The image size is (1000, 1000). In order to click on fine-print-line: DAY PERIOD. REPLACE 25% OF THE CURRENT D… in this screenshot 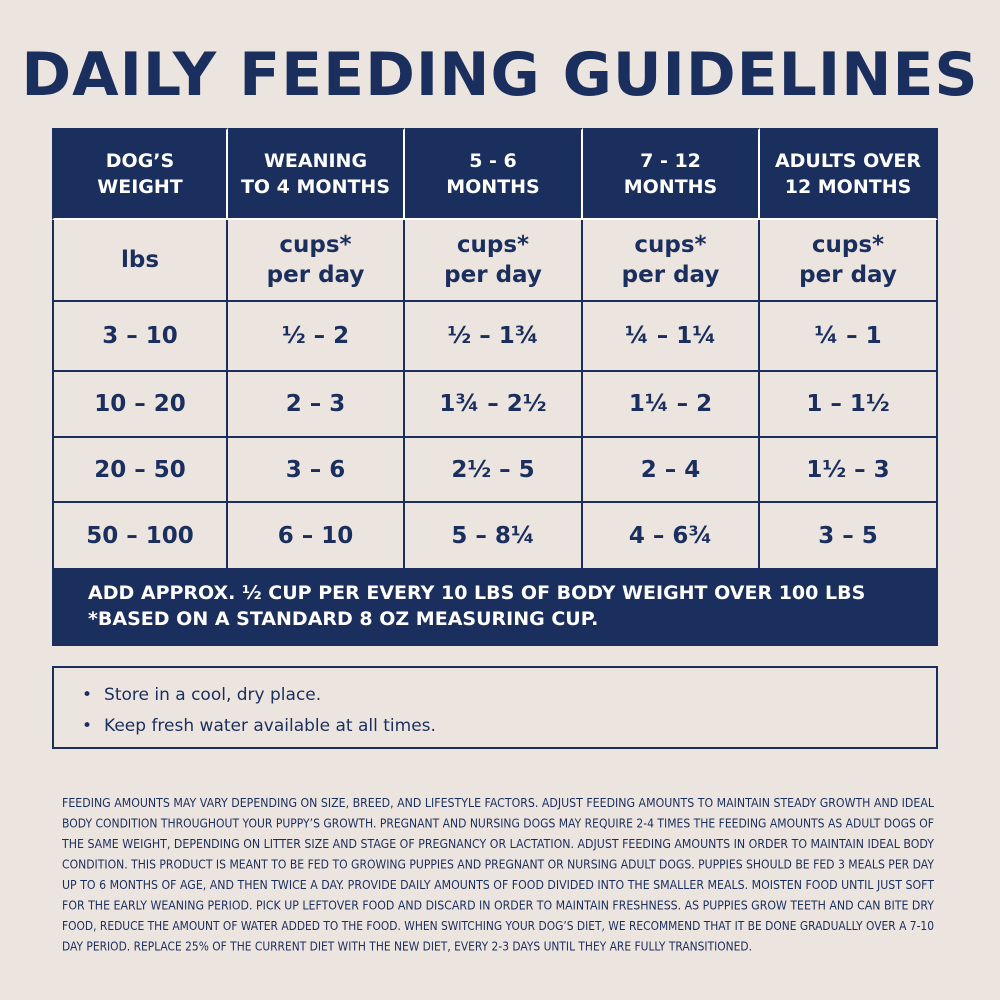, I will do `click(407, 946)`.